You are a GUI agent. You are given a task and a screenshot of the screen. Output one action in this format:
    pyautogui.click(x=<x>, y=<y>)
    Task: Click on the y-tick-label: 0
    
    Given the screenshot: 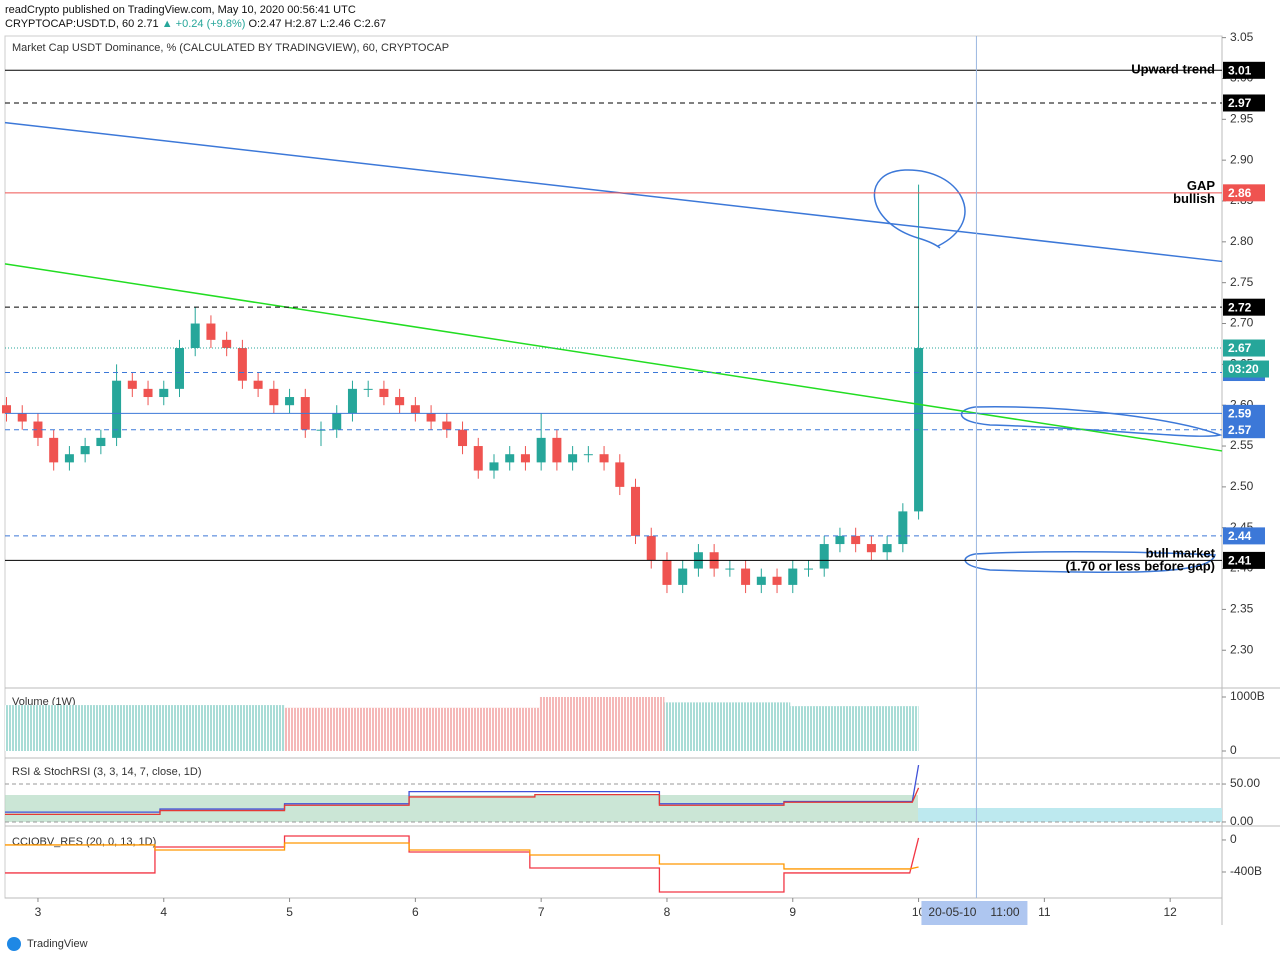 What is the action you would take?
    pyautogui.click(x=1233, y=750)
    